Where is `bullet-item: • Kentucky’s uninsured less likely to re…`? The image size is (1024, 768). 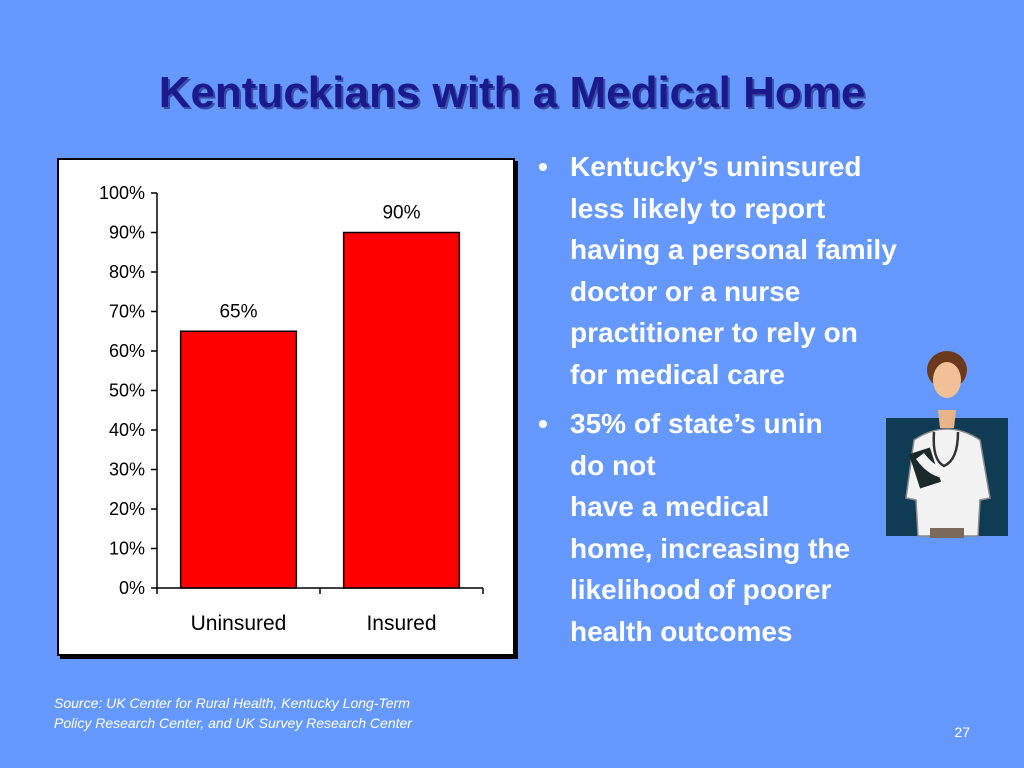
bullet-item: • Kentucky’s uninsured less likely to re… is located at coordinates (768, 270).